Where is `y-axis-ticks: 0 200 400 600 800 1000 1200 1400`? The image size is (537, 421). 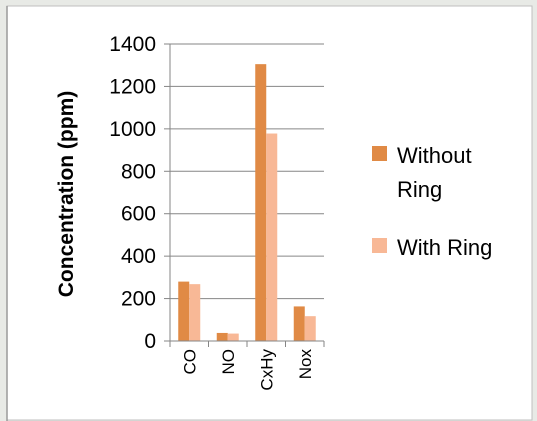 y-axis-ticks: 0 200 400 600 800 1000 1200 1400 is located at coordinates (132, 193).